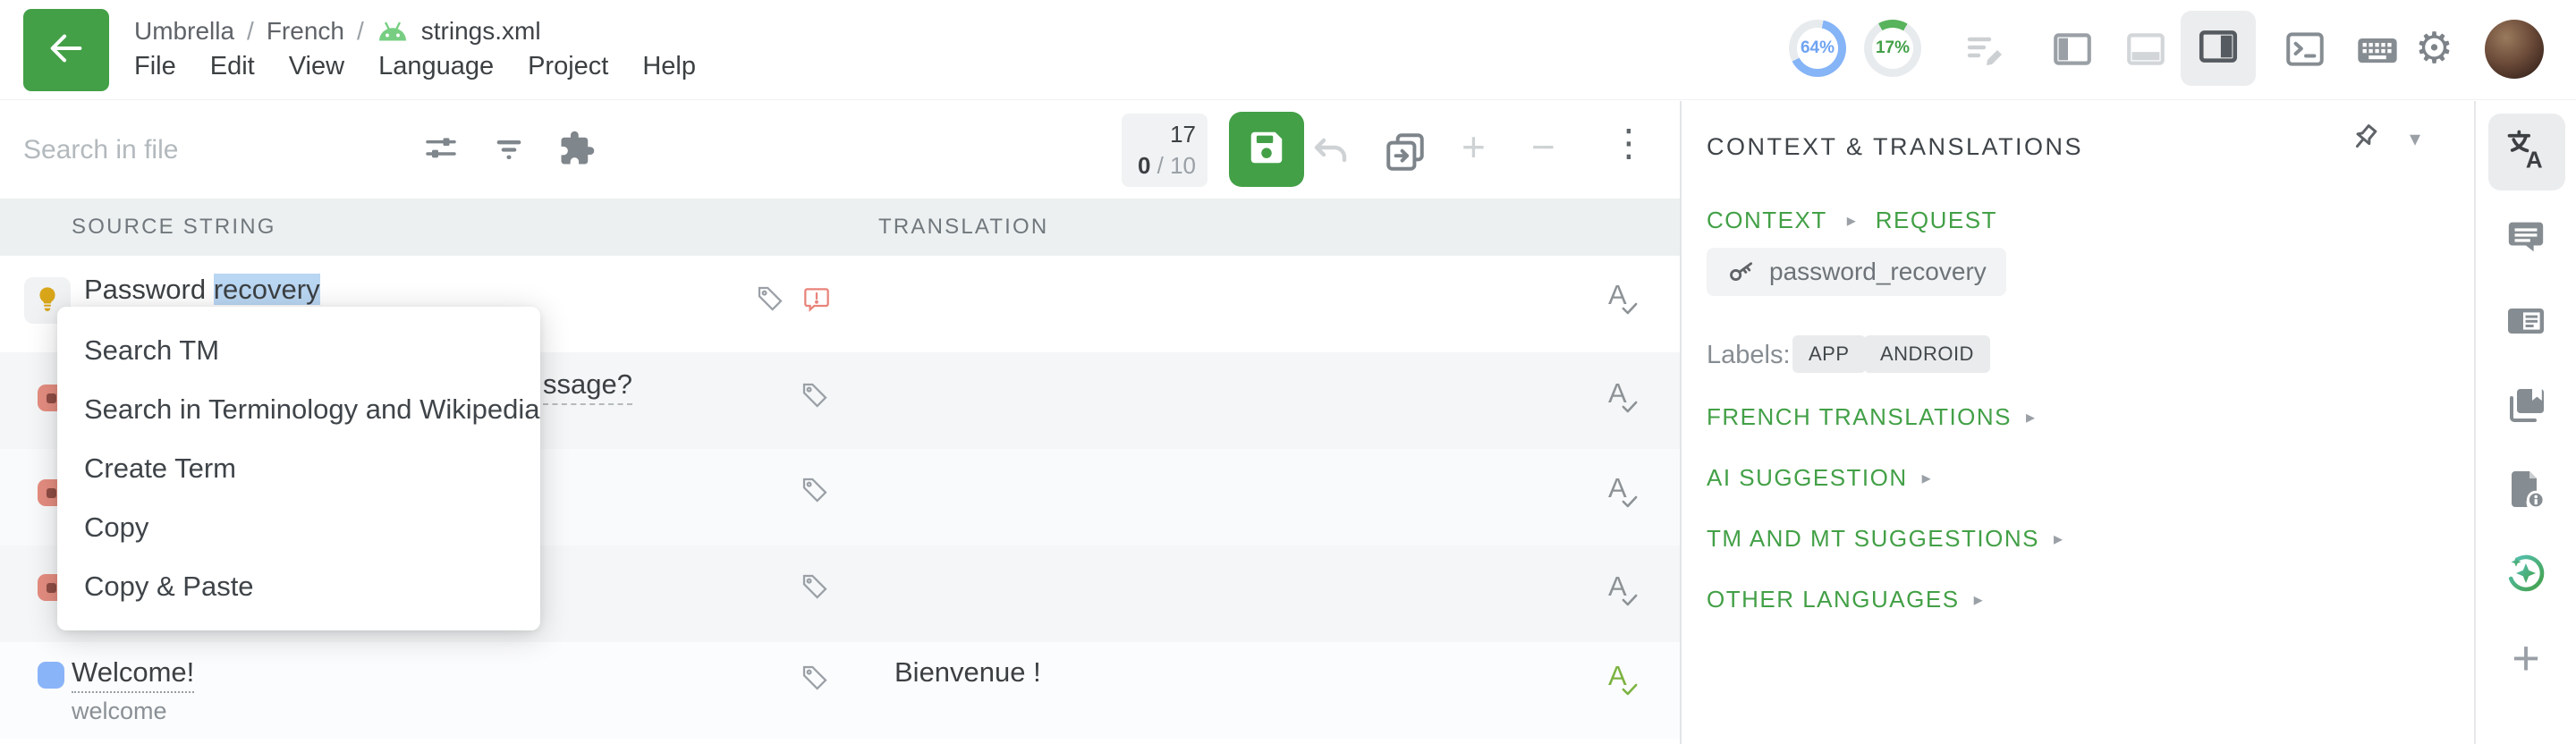 This screenshot has width=2576, height=744. What do you see at coordinates (116, 527) in the screenshot?
I see `menu-item-copy: Copy` at bounding box center [116, 527].